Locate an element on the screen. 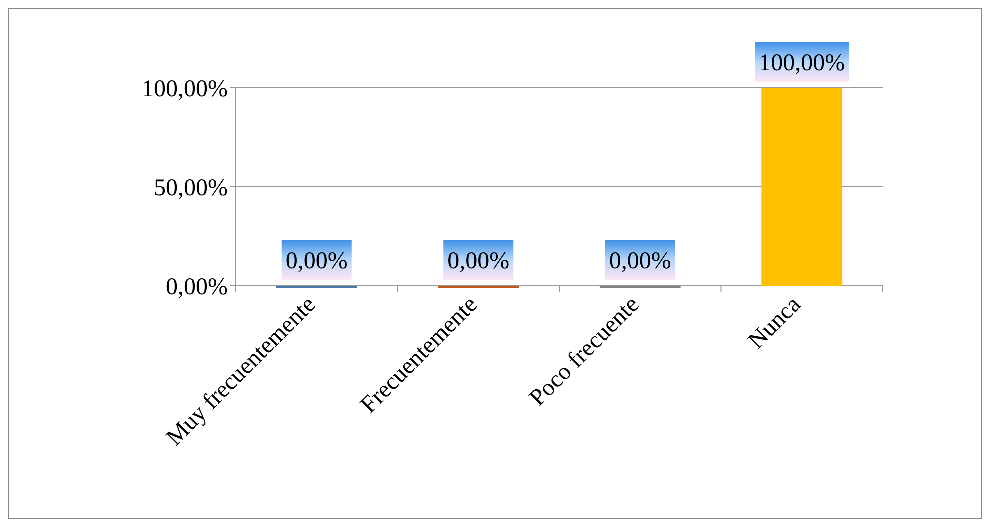 The width and height of the screenshot is (991, 528). y-tick-label: 0,00% is located at coordinates (197, 287).